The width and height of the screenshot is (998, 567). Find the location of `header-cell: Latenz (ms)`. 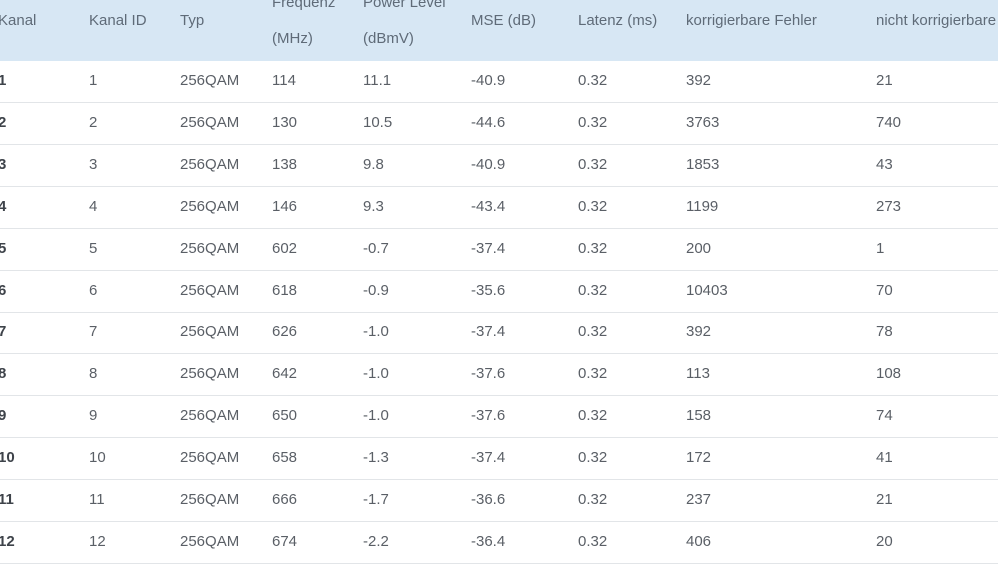

header-cell: Latenz (ms) is located at coordinates (618, 20).